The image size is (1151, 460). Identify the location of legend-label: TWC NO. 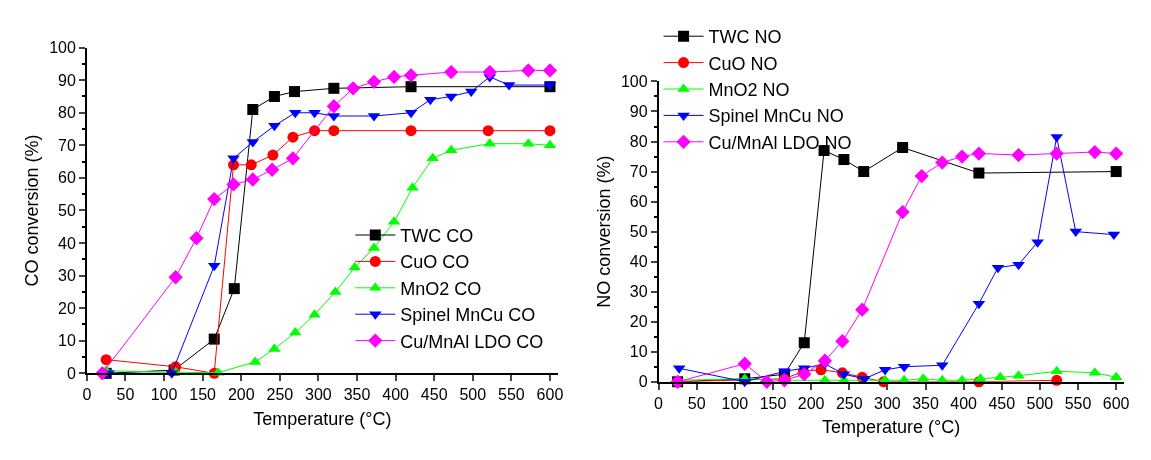
(745, 37).